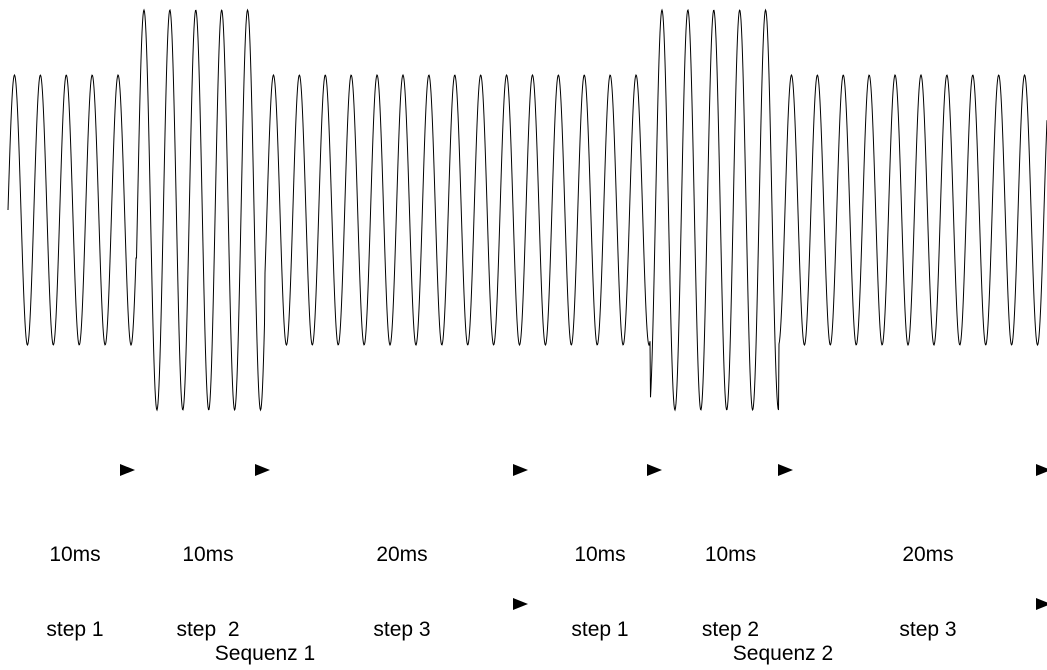 The height and width of the screenshot is (670, 1047). Describe the element at coordinates (265, 653) in the screenshot. I see `sequence-label: Sequenz 1` at that location.